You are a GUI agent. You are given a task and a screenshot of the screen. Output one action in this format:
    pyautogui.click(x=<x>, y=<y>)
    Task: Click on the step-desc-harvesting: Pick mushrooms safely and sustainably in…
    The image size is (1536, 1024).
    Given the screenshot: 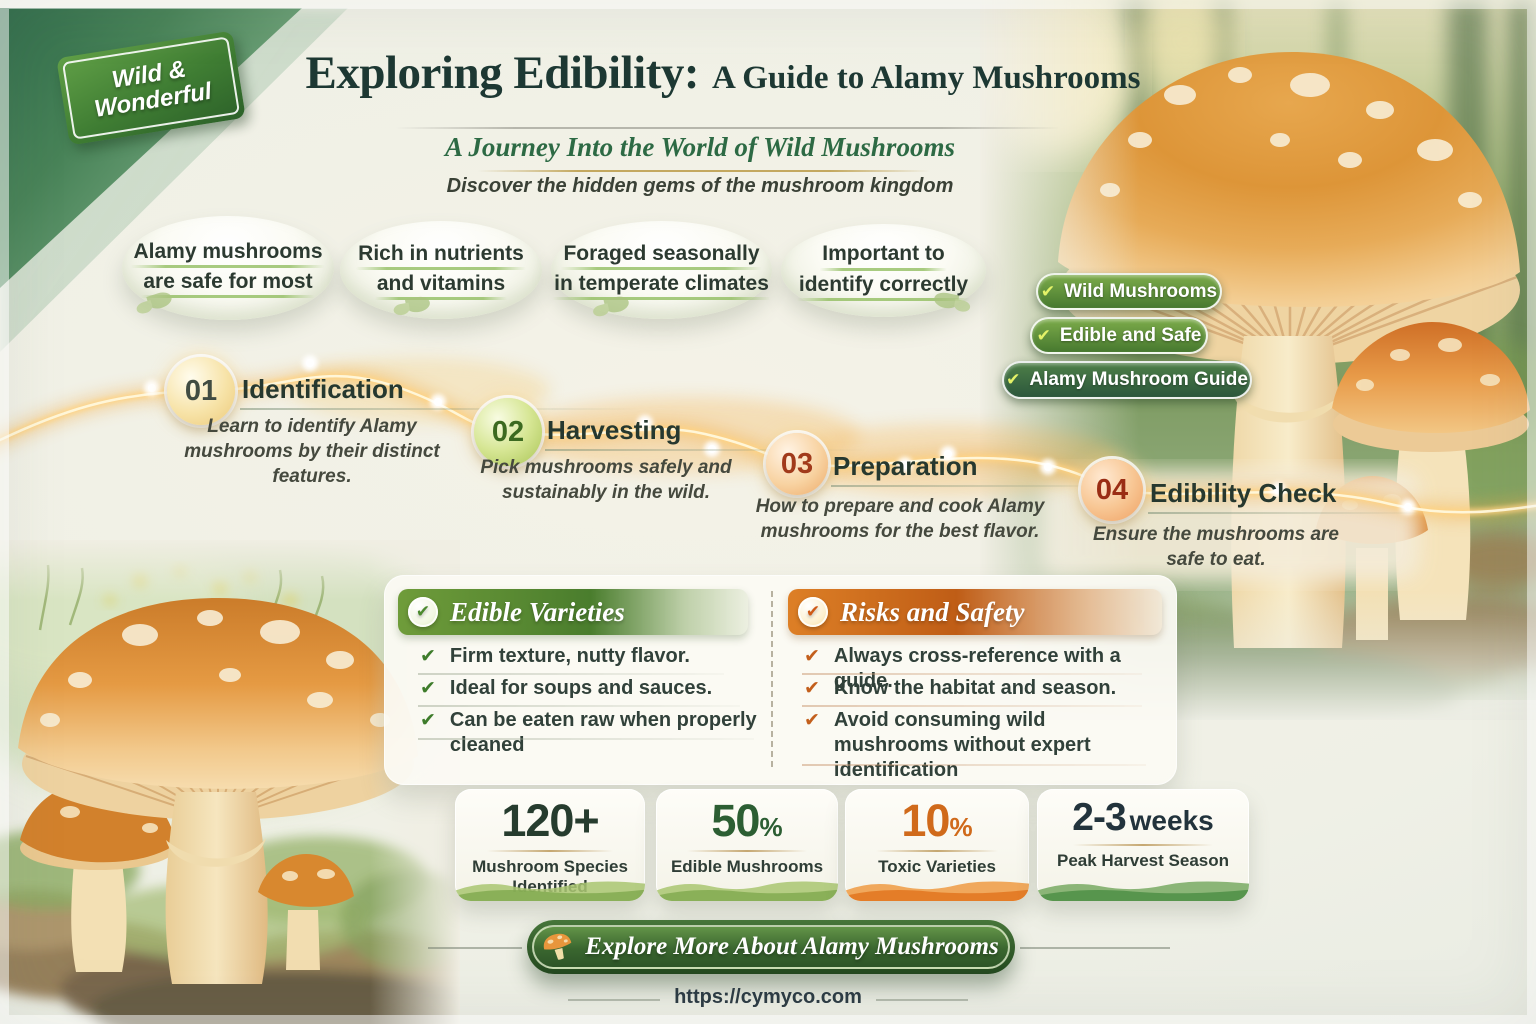 What is the action you would take?
    pyautogui.click(x=606, y=480)
    